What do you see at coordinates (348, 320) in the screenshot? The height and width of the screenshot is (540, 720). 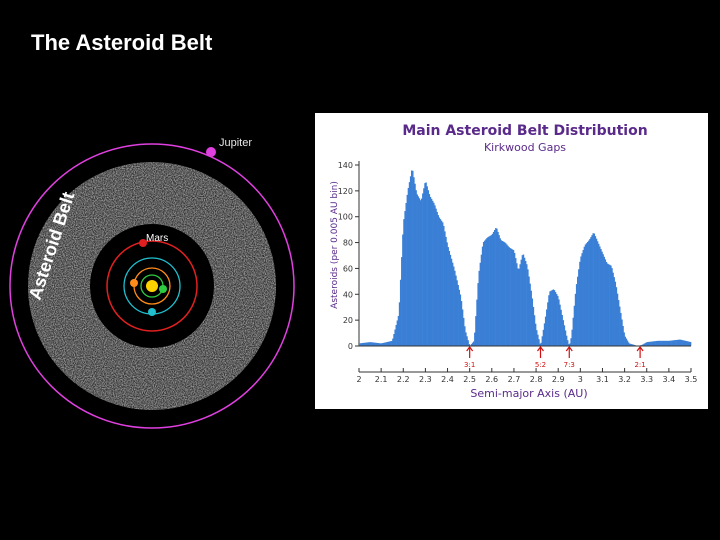 I see `y-tick-label: 20` at bounding box center [348, 320].